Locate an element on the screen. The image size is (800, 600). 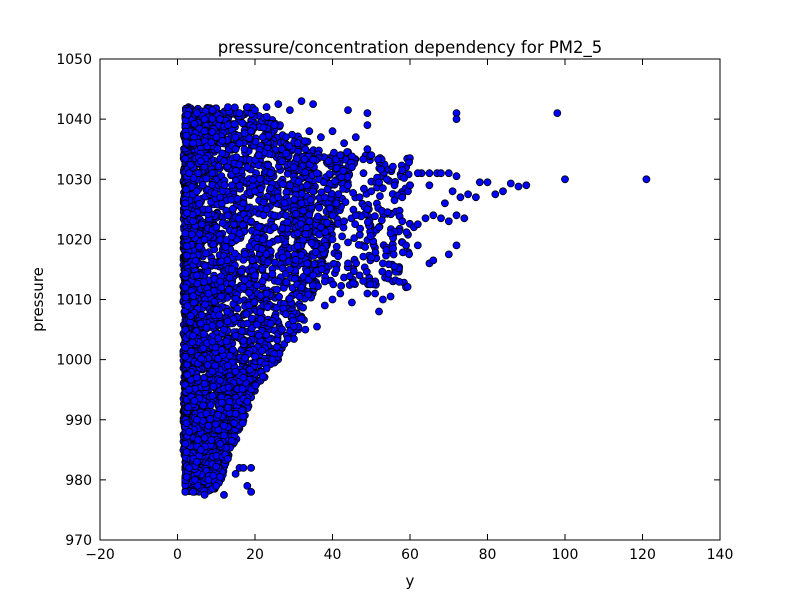
y-tick-label: 1050 is located at coordinates (74, 60).